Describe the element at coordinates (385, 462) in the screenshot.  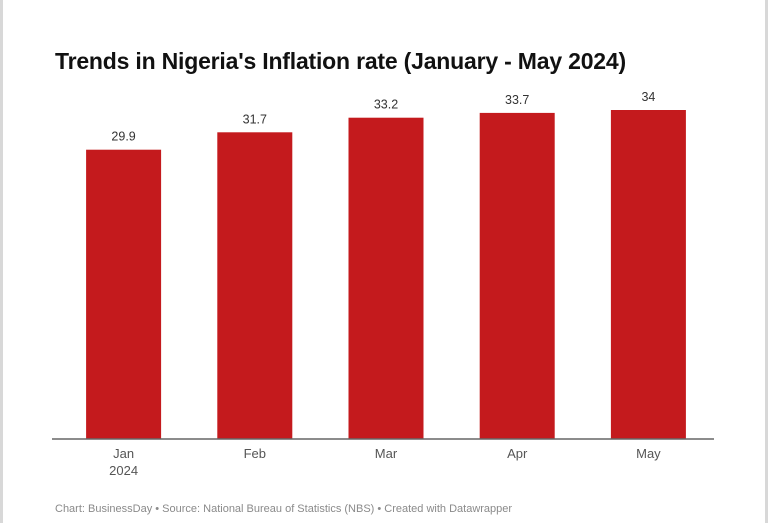
I see `x-tick-labels-group: Jan 2024 Feb Mar Apr May` at that location.